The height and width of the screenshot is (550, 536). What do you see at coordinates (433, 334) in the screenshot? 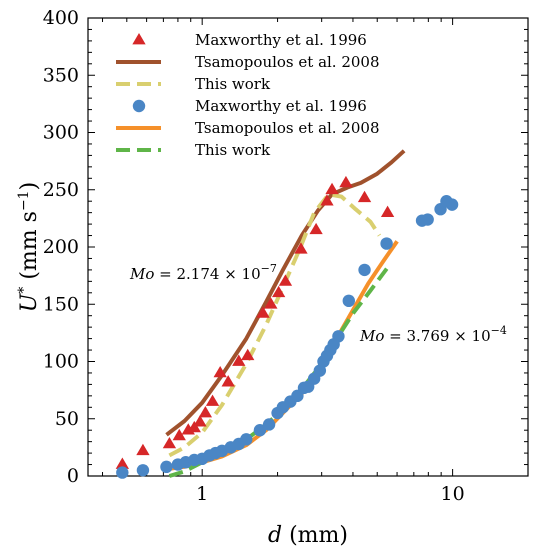
I see `annotation-morton-2: Mo = 3.769 × 10−4` at bounding box center [433, 334].